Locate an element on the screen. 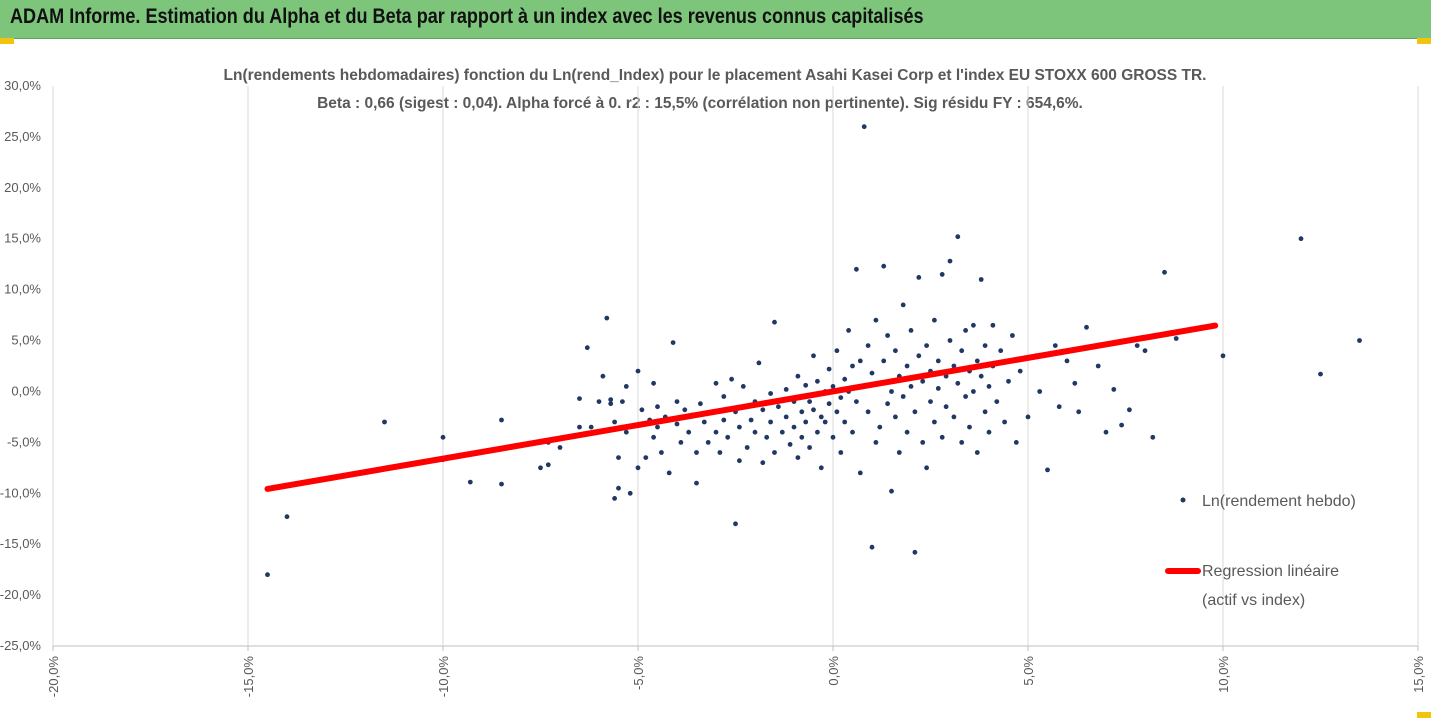 The image size is (1431, 722). legend-line-label: Regression linéaire is located at coordinates (1270, 571).